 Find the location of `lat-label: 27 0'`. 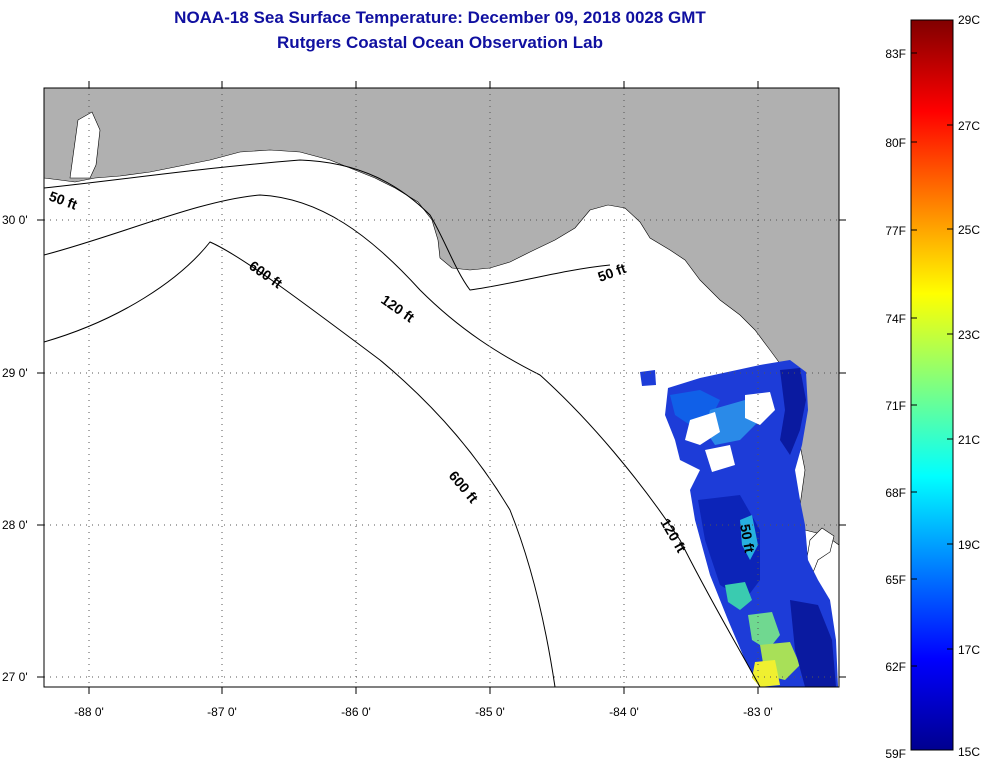

lat-label: 27 0' is located at coordinates (15, 677).